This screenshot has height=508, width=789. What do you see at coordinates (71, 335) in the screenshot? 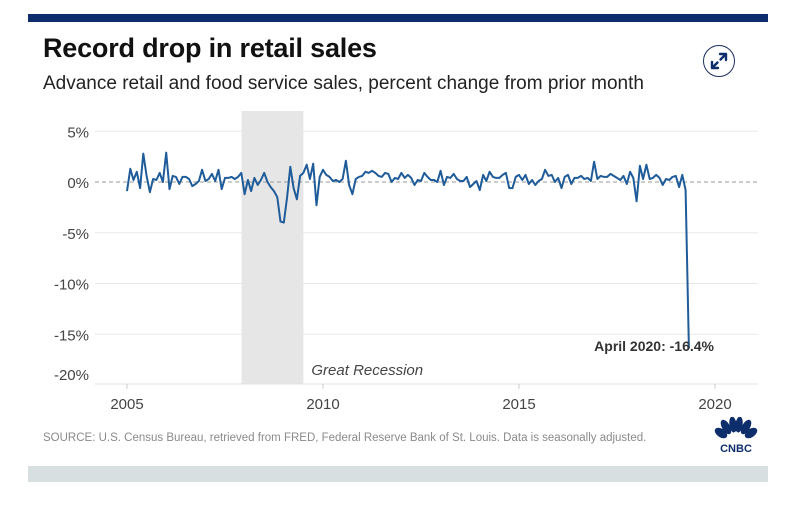
I see `y-tick-label: -15%` at bounding box center [71, 335].